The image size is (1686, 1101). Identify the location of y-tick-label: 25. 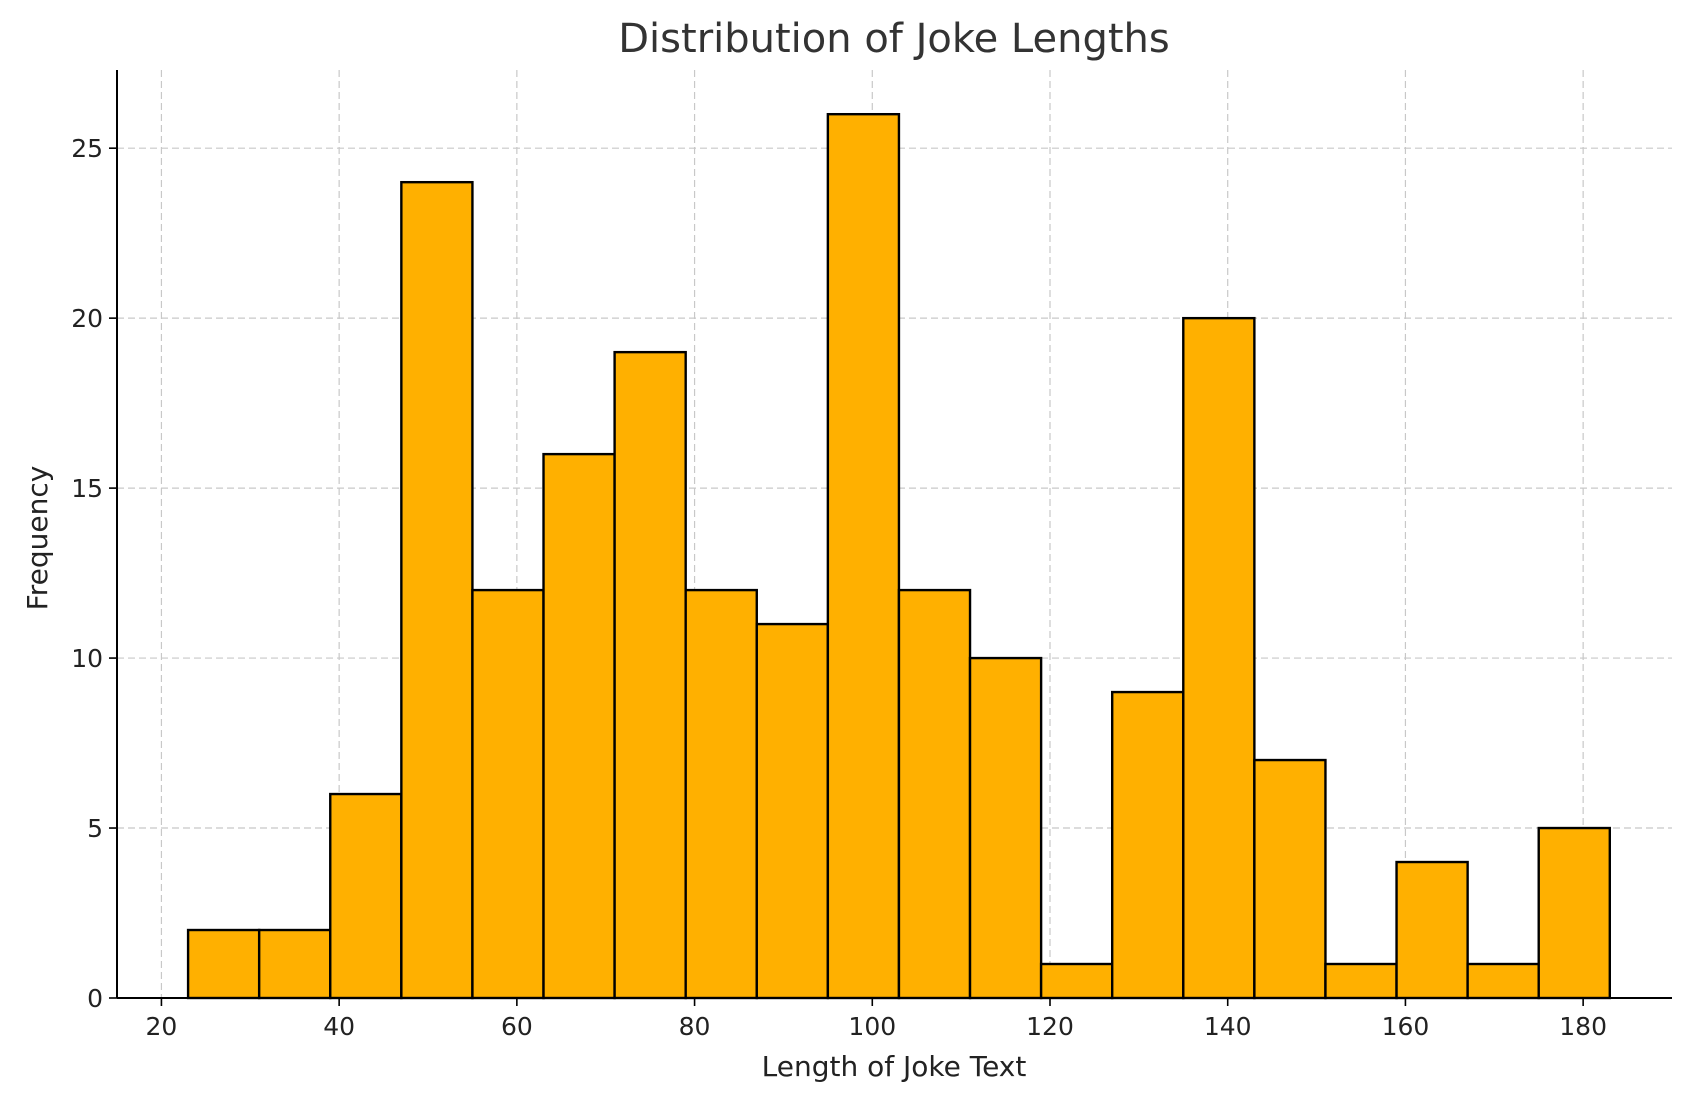
(87, 148).